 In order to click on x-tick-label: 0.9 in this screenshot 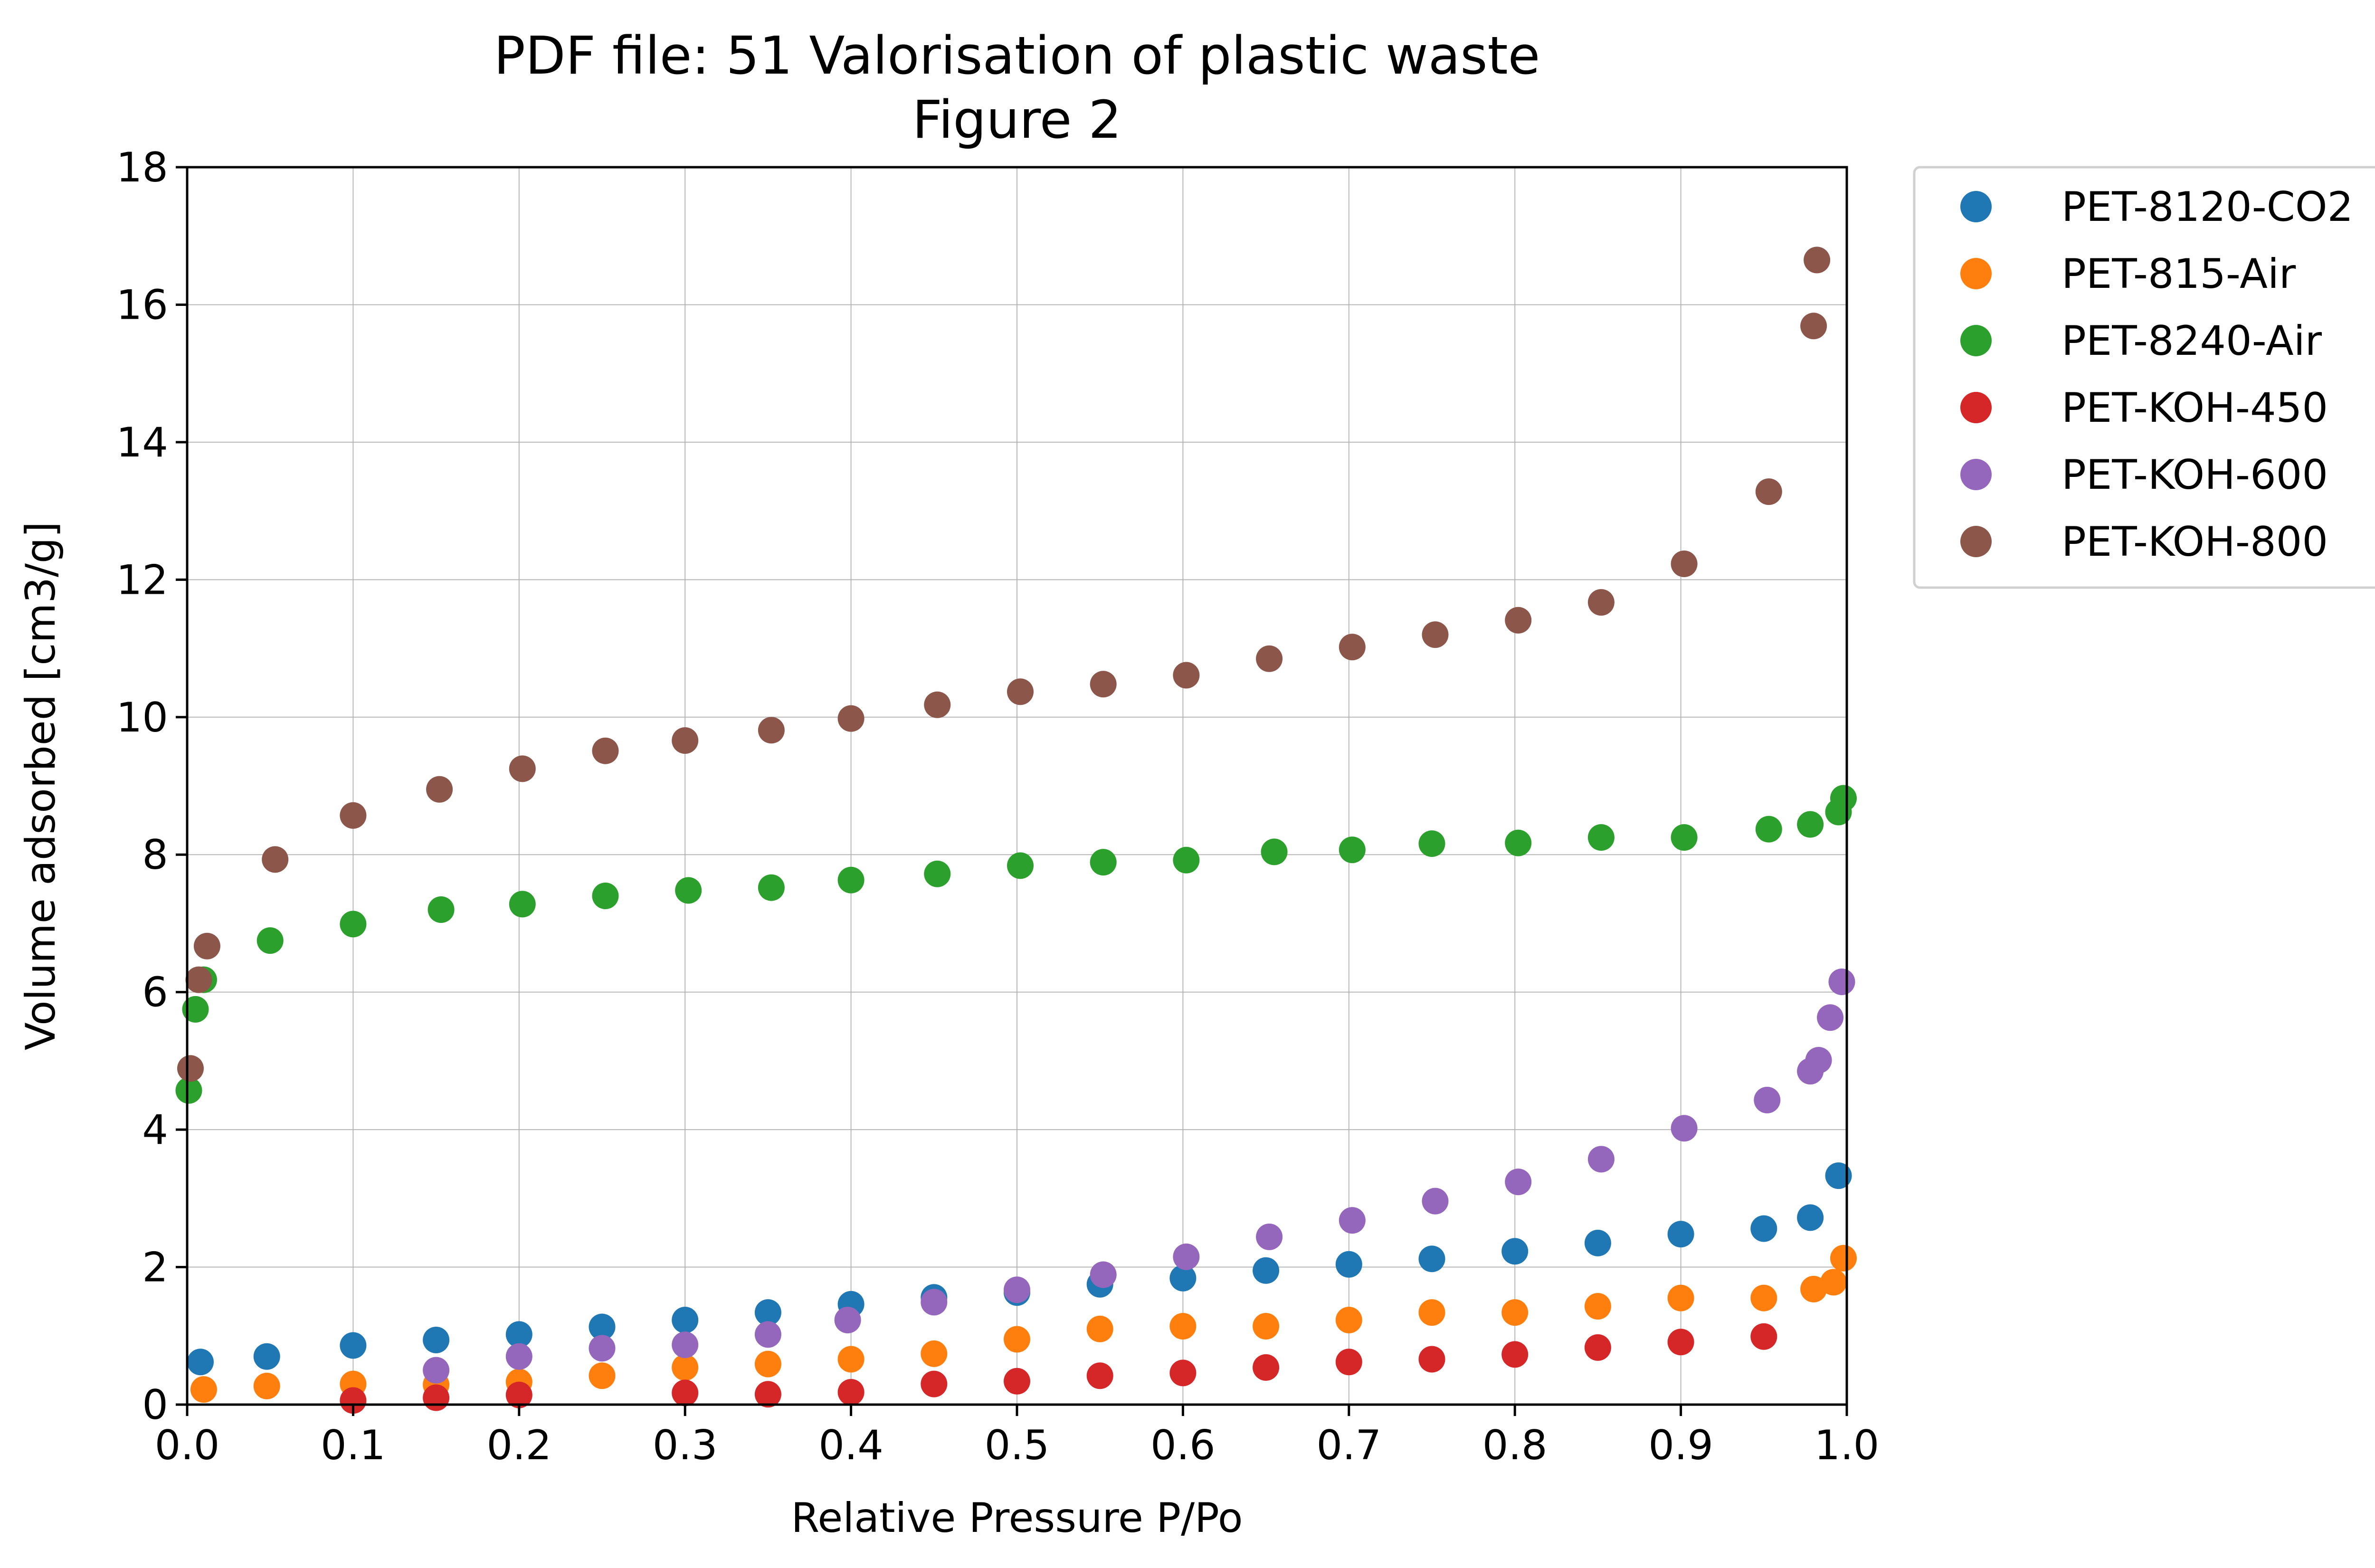, I will do `click(1680, 1445)`.